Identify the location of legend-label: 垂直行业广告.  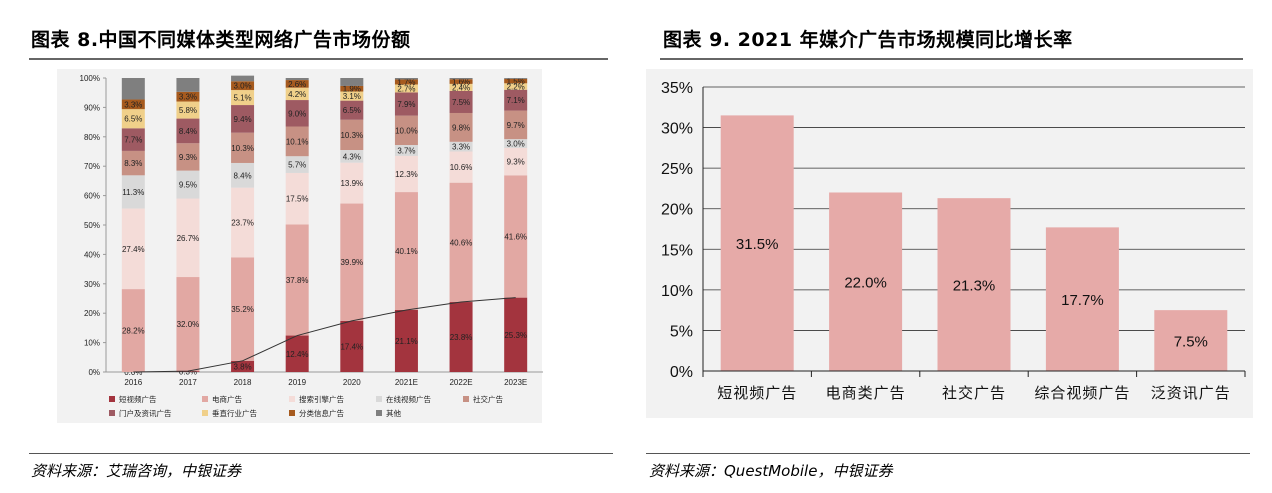
(234, 413).